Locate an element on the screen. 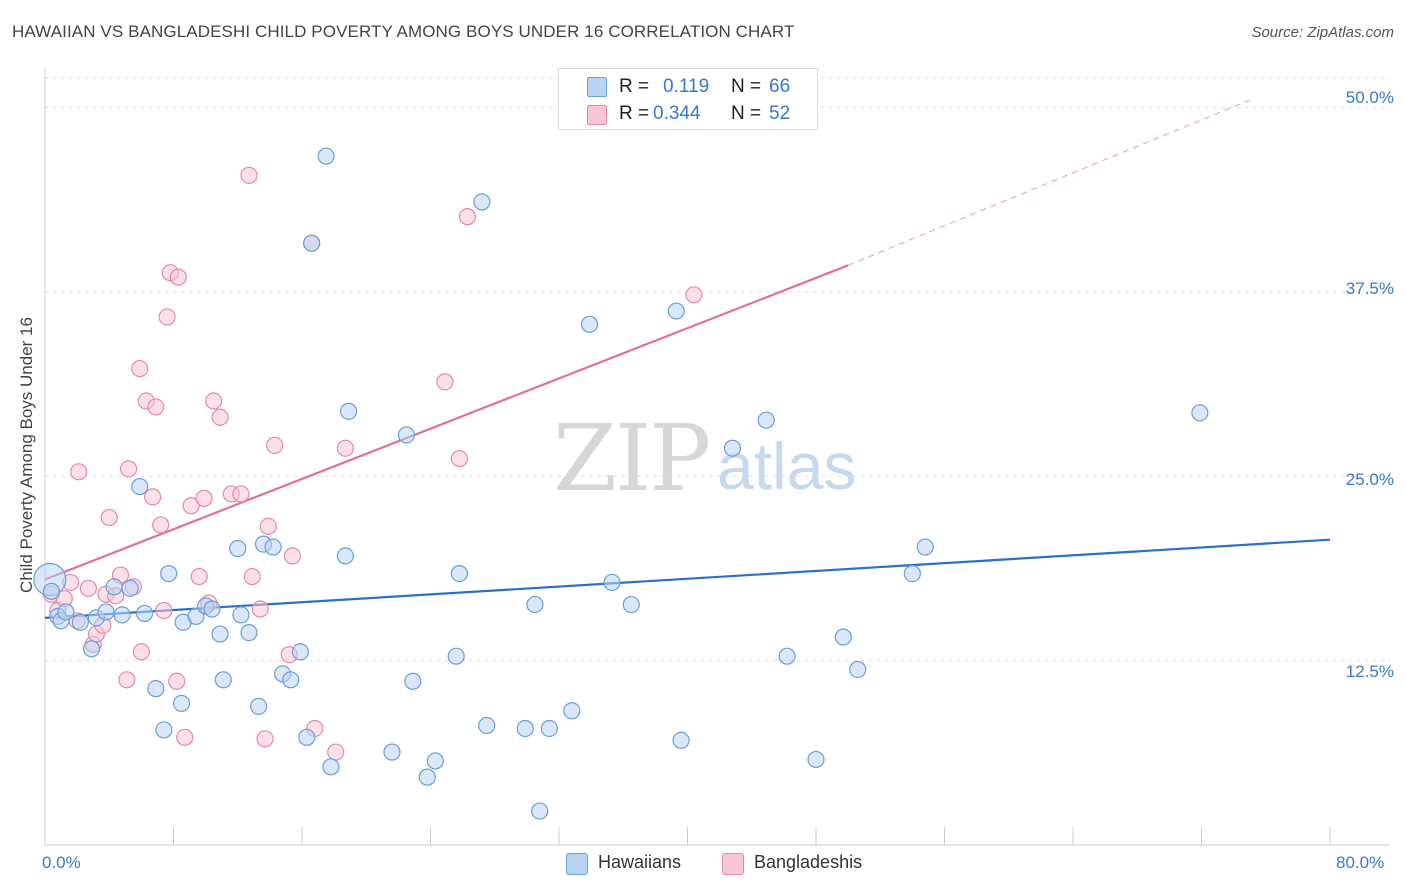  bottom-legend-bangladeshis: Bangladeshis is located at coordinates (808, 862).